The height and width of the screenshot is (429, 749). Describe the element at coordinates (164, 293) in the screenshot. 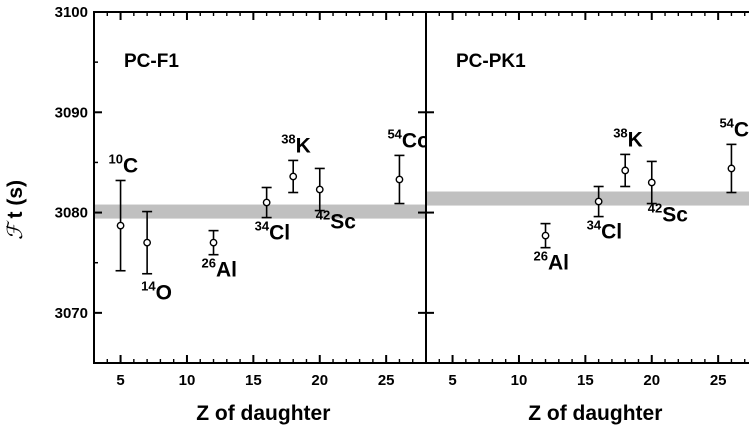

I see `point-label-symbol: O` at that location.